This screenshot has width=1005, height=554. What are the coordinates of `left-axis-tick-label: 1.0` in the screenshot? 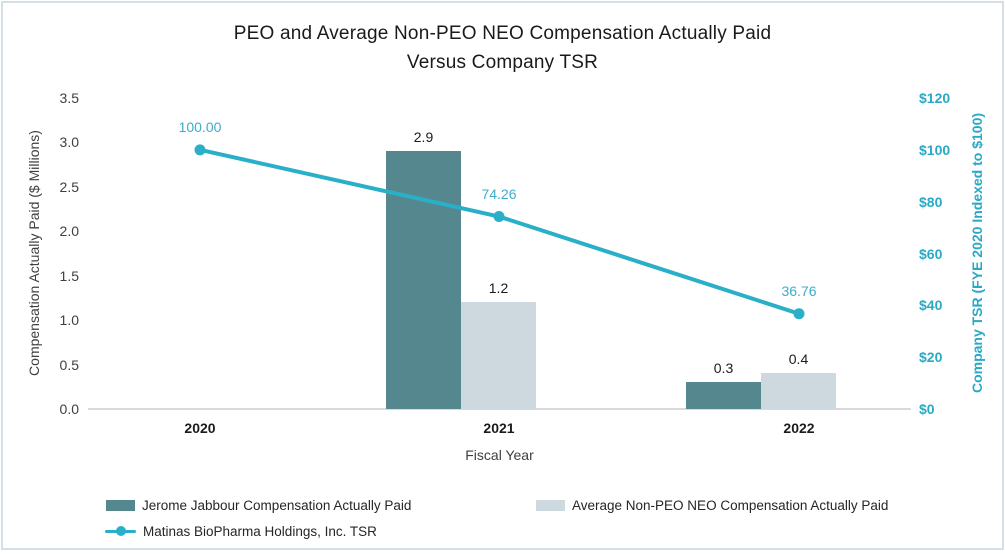 It's located at (56, 320).